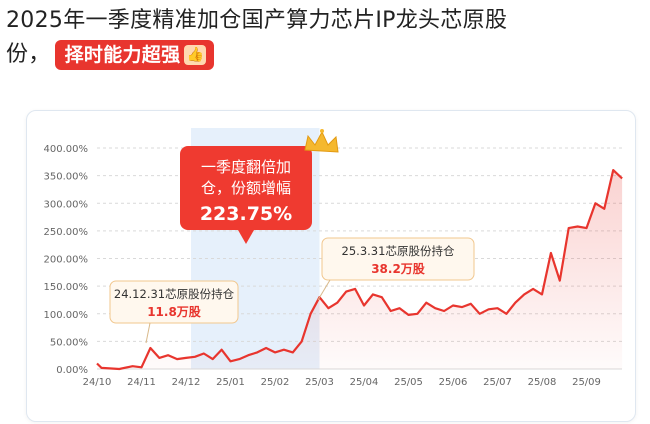 This screenshot has height=424, width=650. What do you see at coordinates (398, 251) in the screenshot?
I see `q1-callout-label: 25.3.31芯原股份持仓` at bounding box center [398, 251].